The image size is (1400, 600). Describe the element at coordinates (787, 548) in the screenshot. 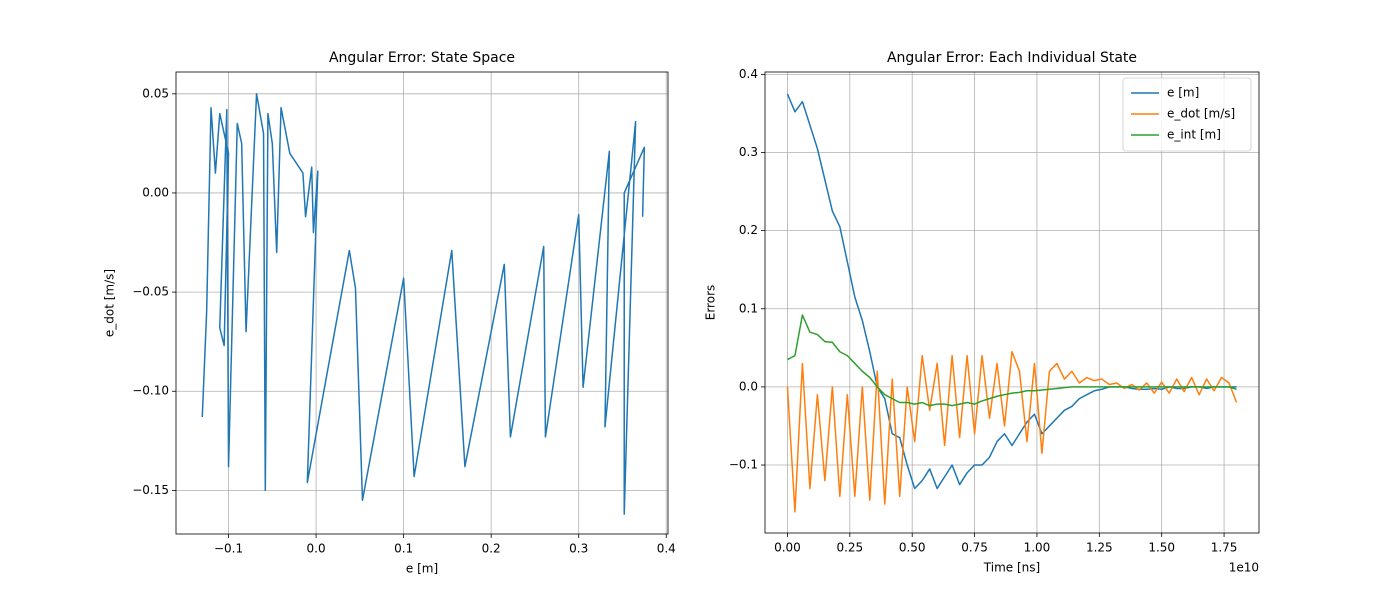

I see `x-tick-label: 0.00` at that location.